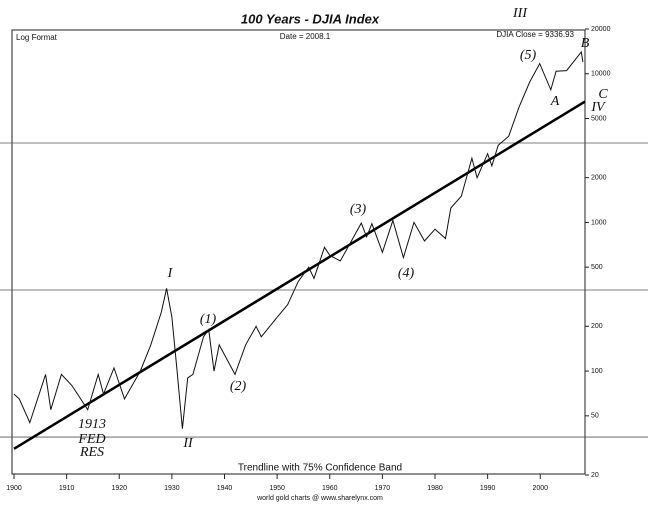  Describe the element at coordinates (598, 107) in the screenshot. I see `annotation: IV` at that location.